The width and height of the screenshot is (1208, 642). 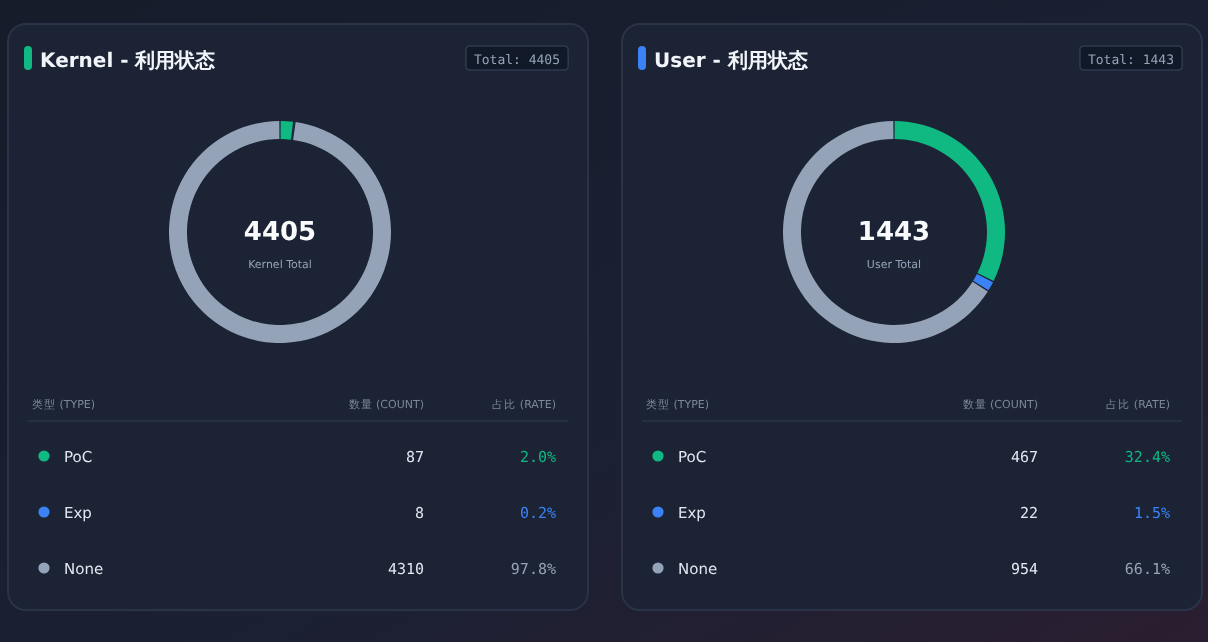 What do you see at coordinates (129, 61) in the screenshot?
I see `chart-title: Kernel - 利用状态` at bounding box center [129, 61].